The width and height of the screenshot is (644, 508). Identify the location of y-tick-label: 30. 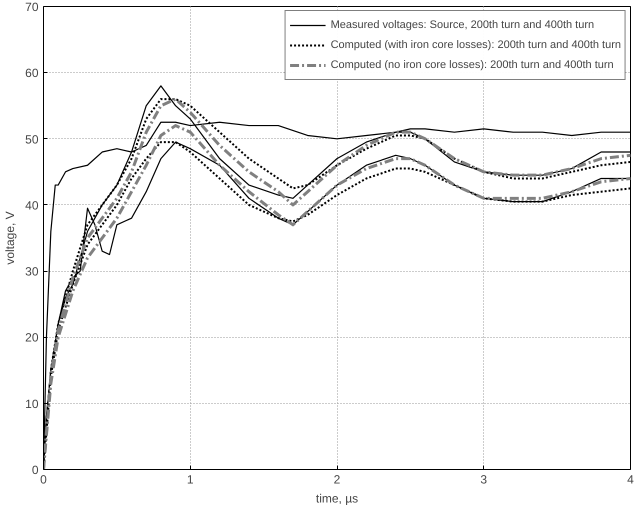
(32, 271).